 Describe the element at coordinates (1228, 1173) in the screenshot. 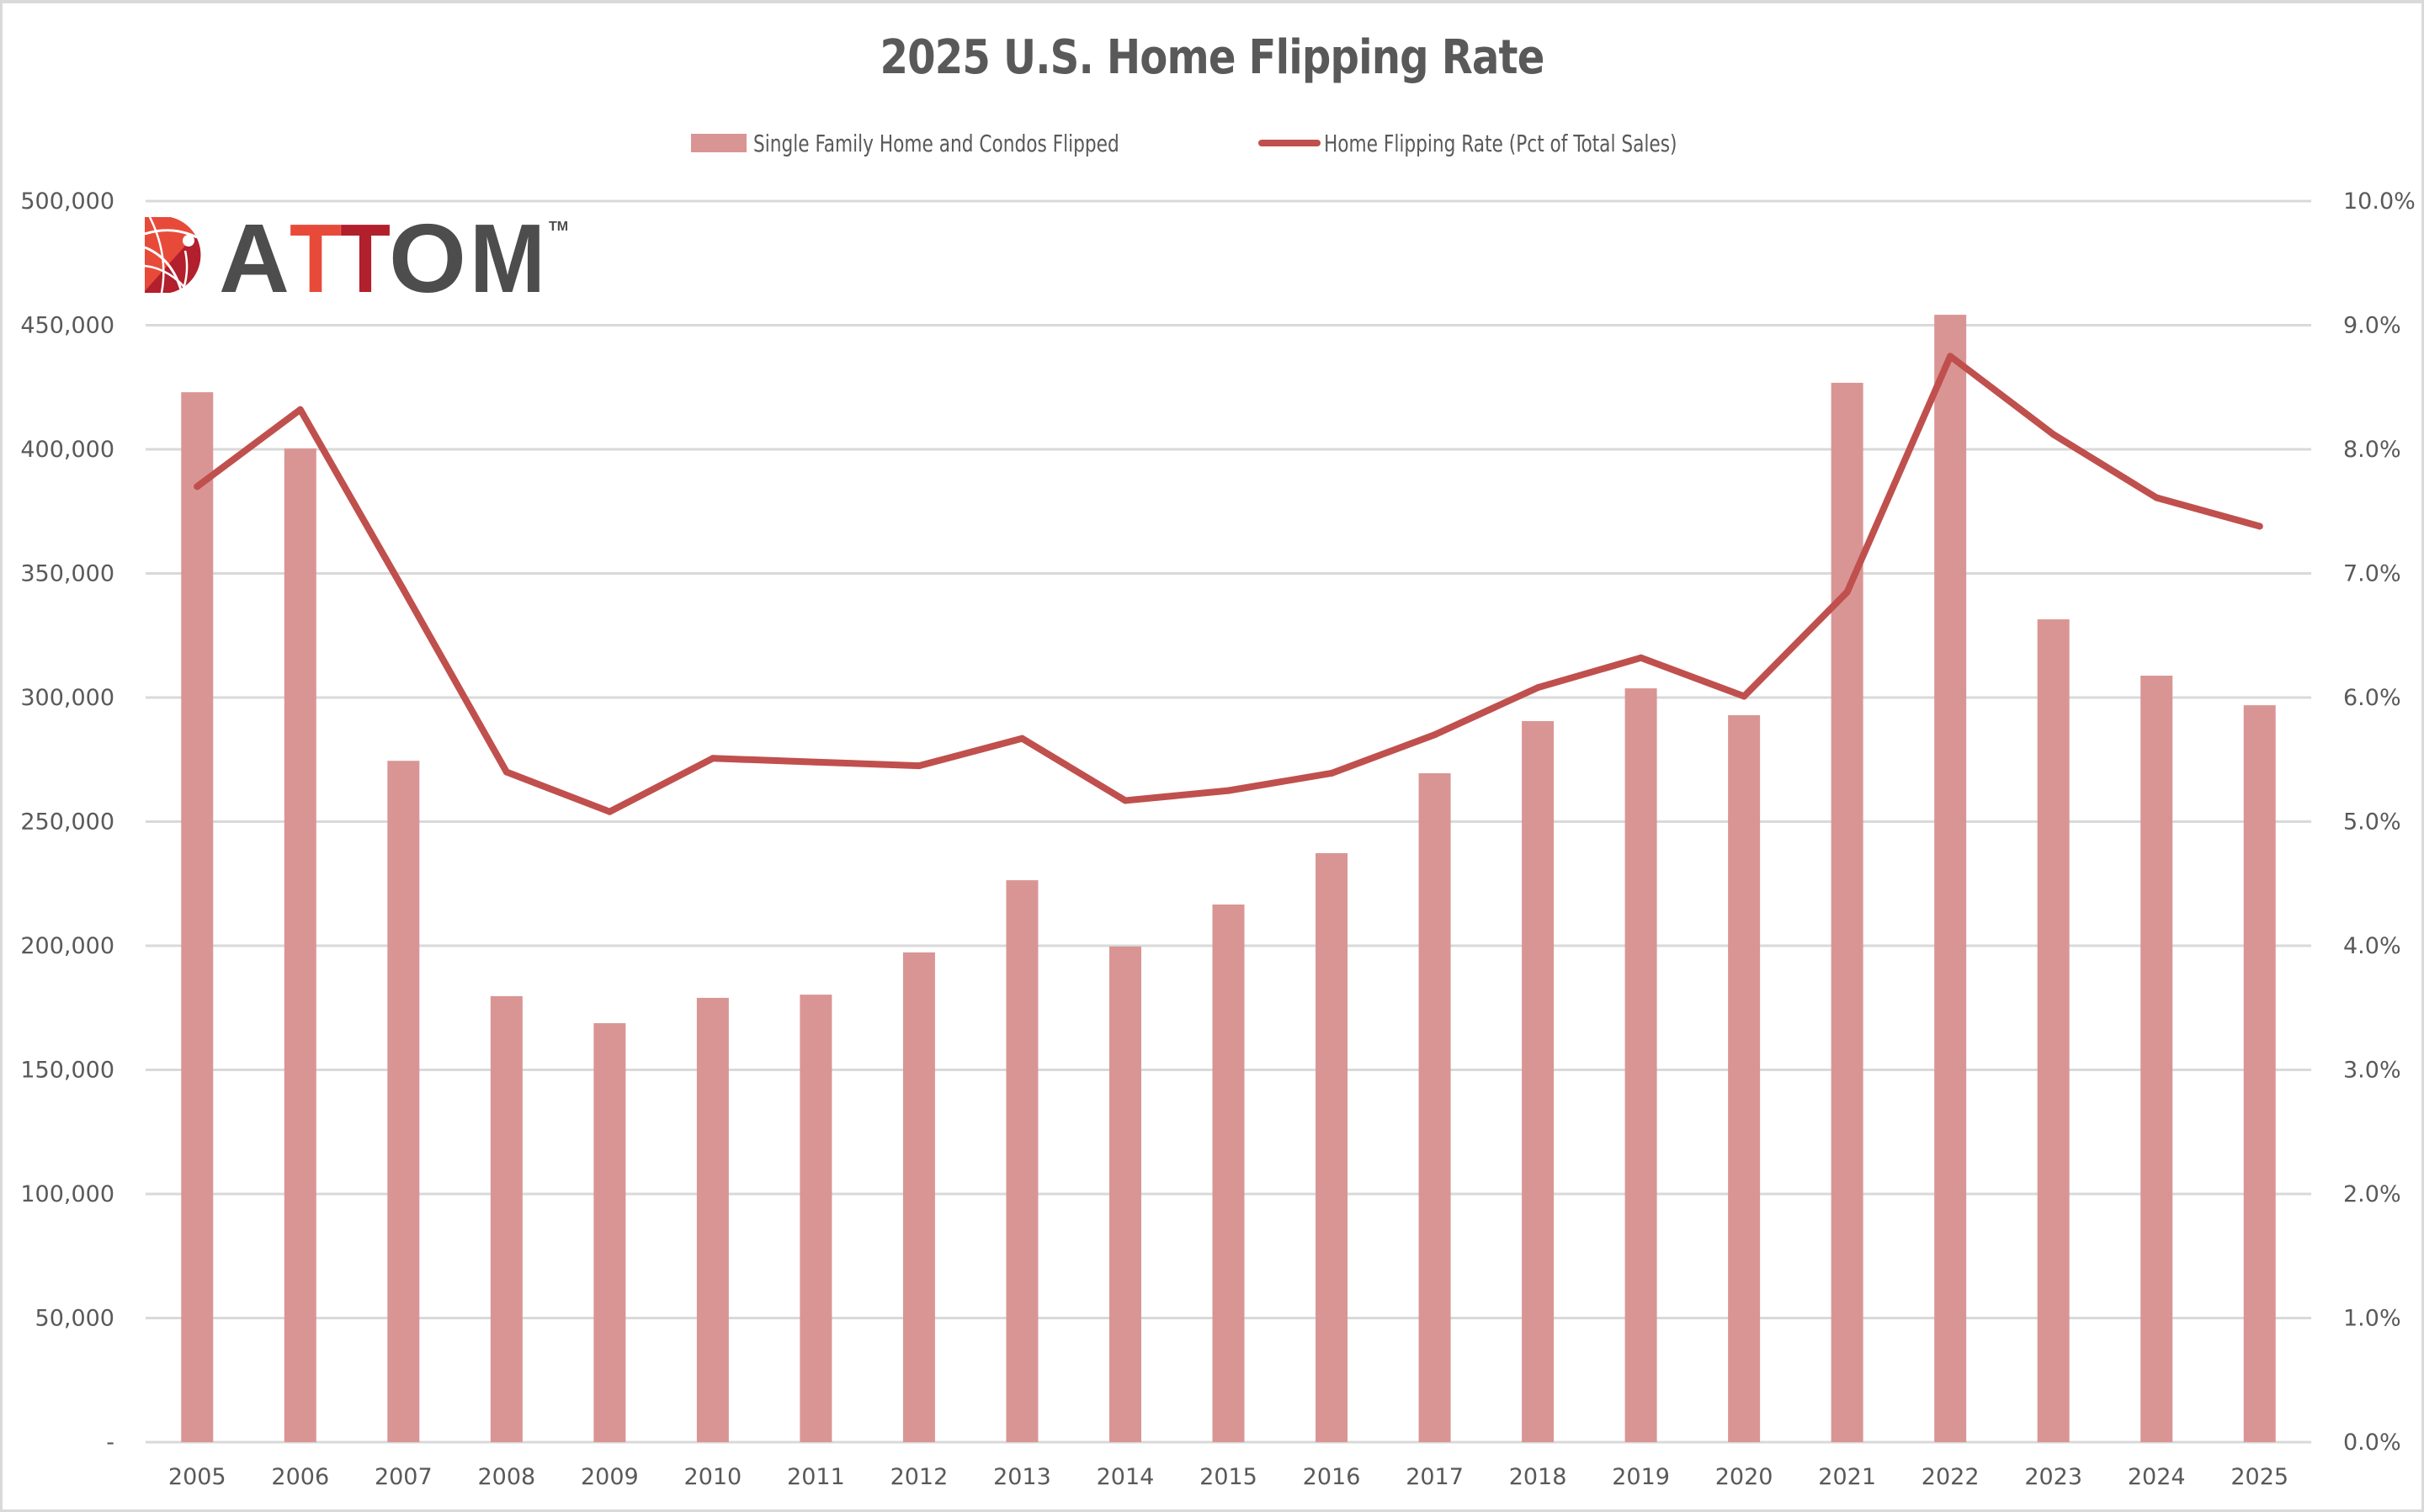

I see `bar-2015` at that location.